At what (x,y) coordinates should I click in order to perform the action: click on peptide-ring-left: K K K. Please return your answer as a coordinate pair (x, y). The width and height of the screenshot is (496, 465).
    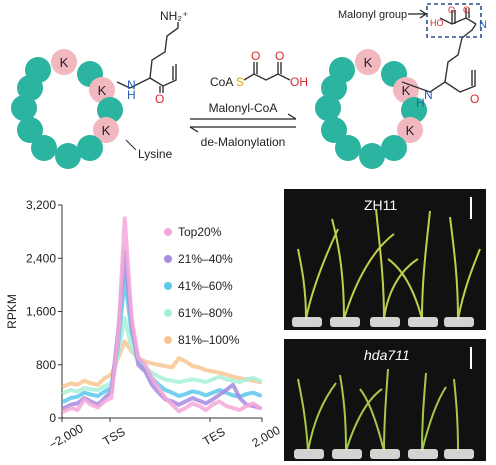
    Looking at the image, I should click on (67, 109).